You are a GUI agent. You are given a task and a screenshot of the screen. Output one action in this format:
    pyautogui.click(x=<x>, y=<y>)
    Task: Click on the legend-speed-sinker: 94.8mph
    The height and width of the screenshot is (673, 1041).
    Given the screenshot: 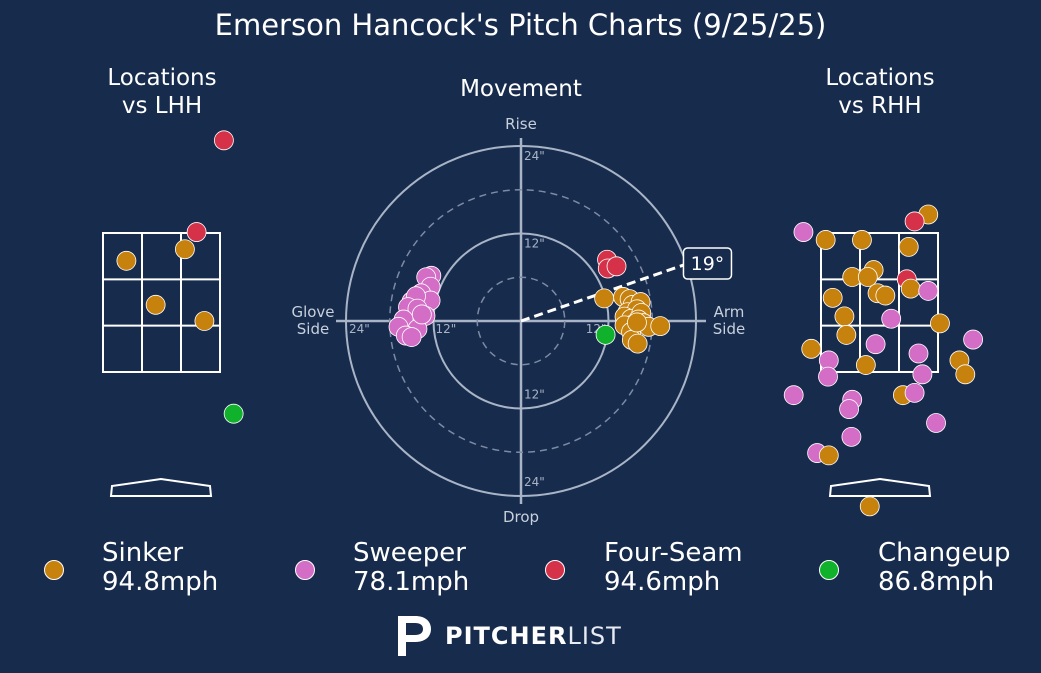 What is the action you would take?
    pyautogui.click(x=160, y=582)
    